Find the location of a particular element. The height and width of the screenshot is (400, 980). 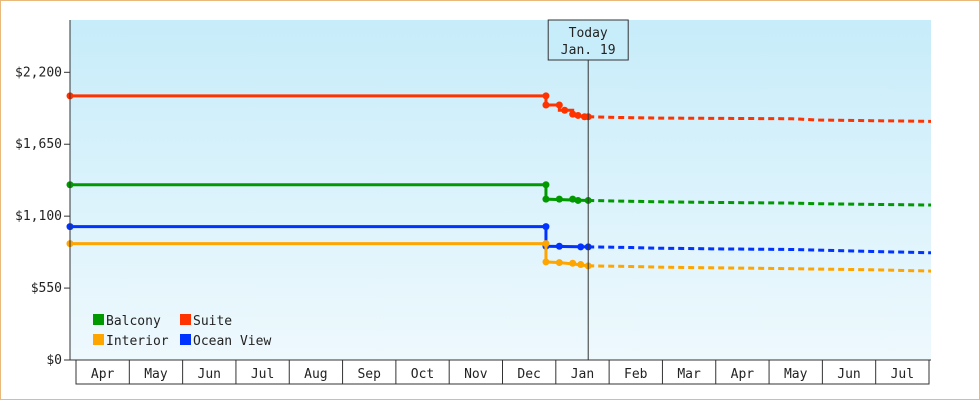

legend-label-suite: Suite is located at coordinates (212, 321).